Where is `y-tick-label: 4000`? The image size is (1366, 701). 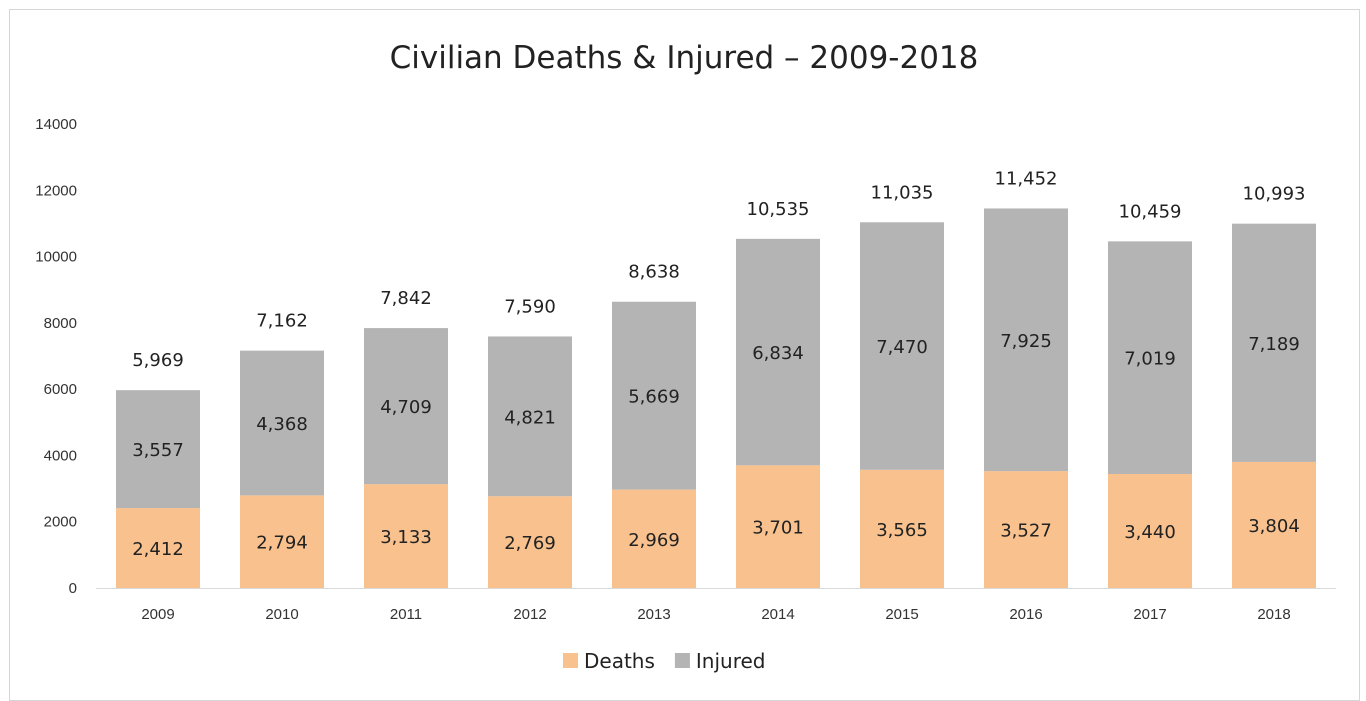 y-tick-label: 4000 is located at coordinates (60, 455).